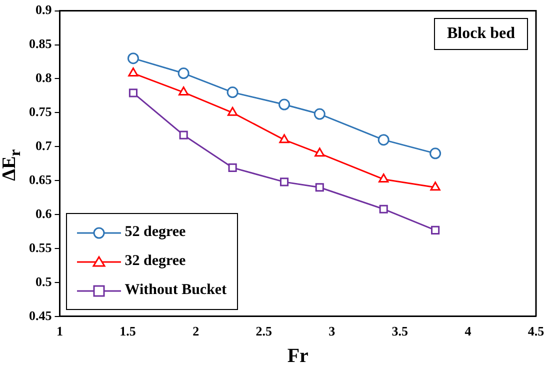 The image size is (550, 373). What do you see at coordinates (481, 34) in the screenshot?
I see `annotation: Block bed` at bounding box center [481, 34].